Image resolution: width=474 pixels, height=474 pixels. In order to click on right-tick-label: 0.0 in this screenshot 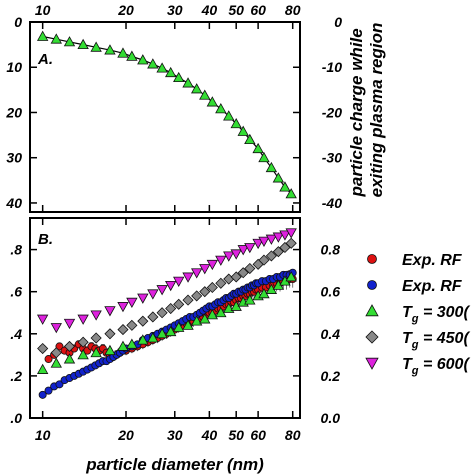, I will do `click(331, 418)`.